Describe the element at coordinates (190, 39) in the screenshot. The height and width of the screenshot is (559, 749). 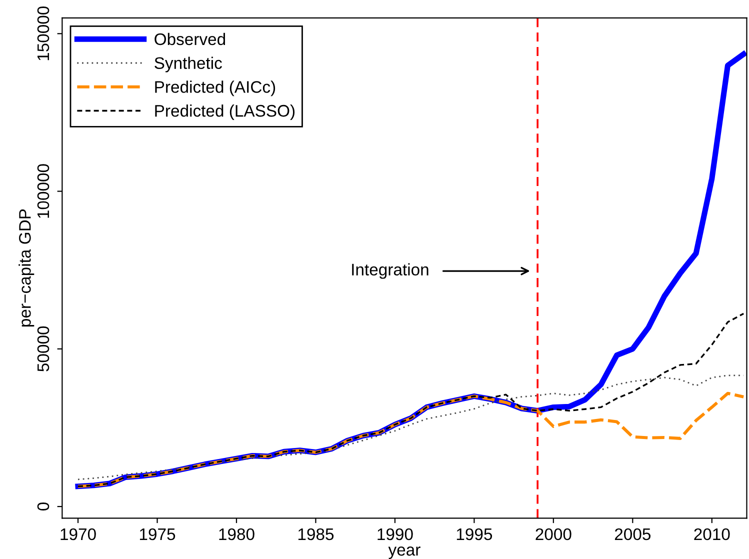
I see `legend-label: Observed` at that location.